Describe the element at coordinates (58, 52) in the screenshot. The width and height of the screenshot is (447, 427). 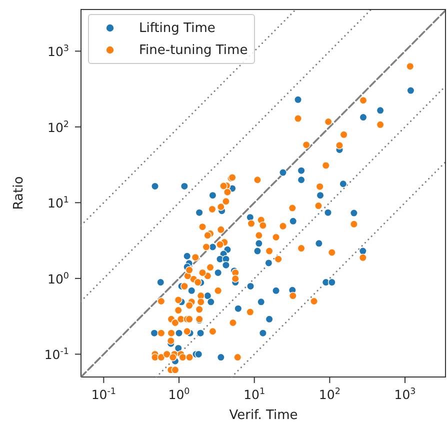
I see `y-tick-label: 10$^{3}$` at that location.